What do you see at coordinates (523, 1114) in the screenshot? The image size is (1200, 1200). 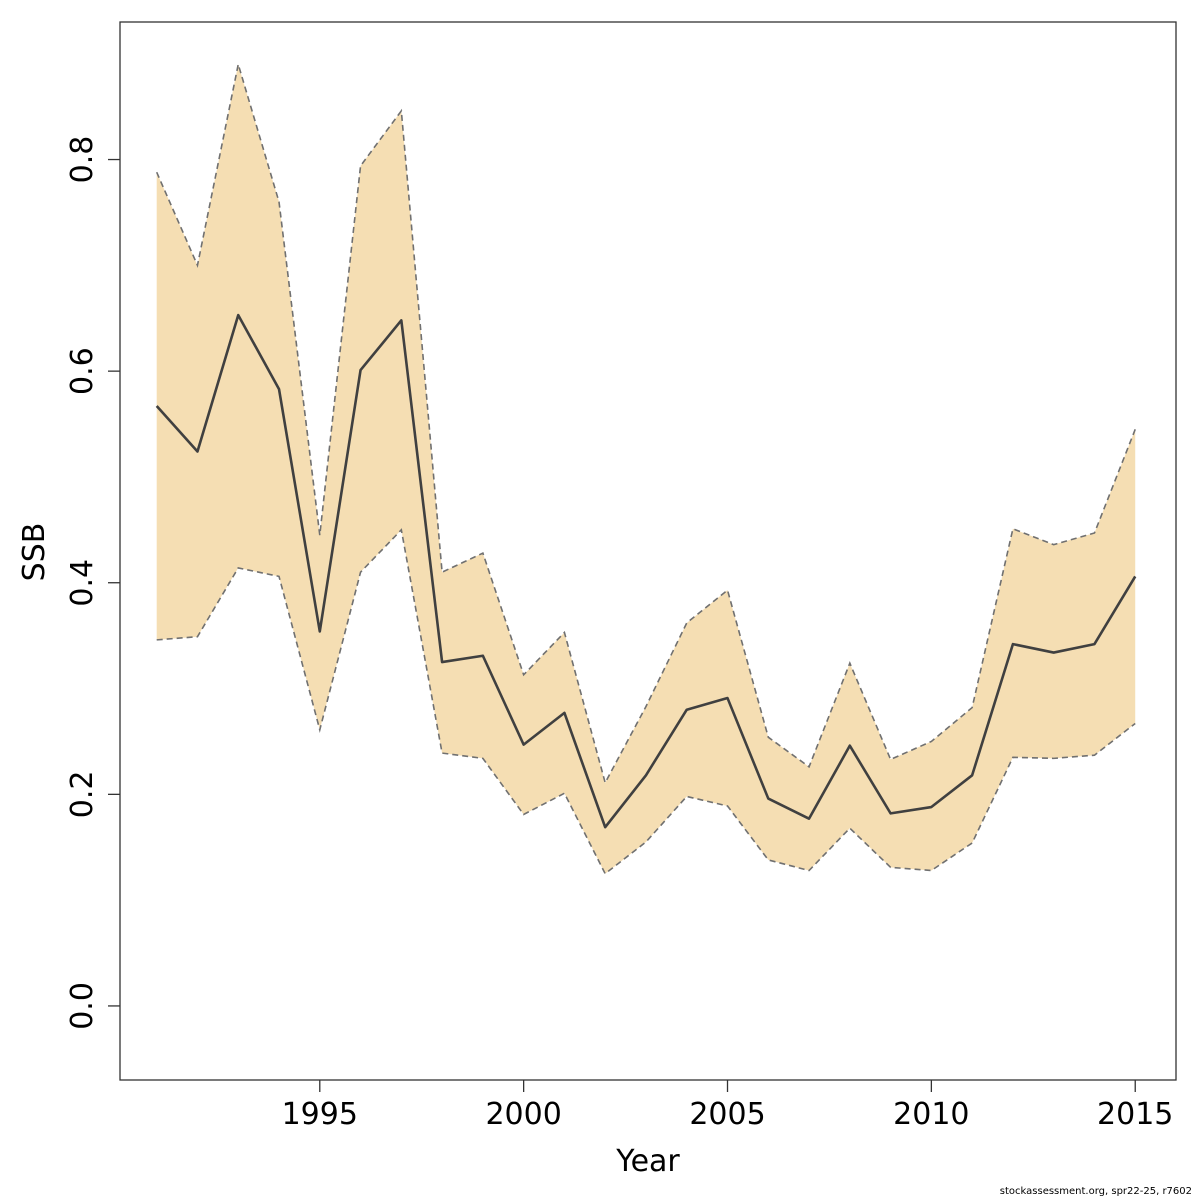 I see `x-tick-label: 2000` at bounding box center [523, 1114].